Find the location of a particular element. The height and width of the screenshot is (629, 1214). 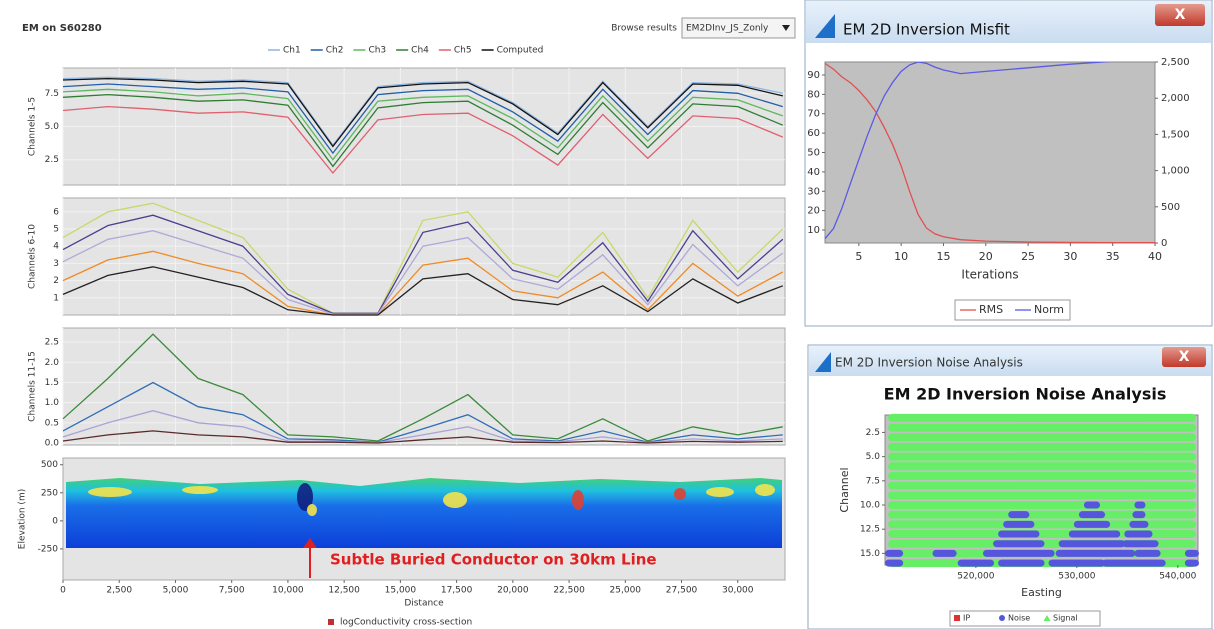

browse-value: EM2DInv_JS_Zonly is located at coordinates (727, 29).